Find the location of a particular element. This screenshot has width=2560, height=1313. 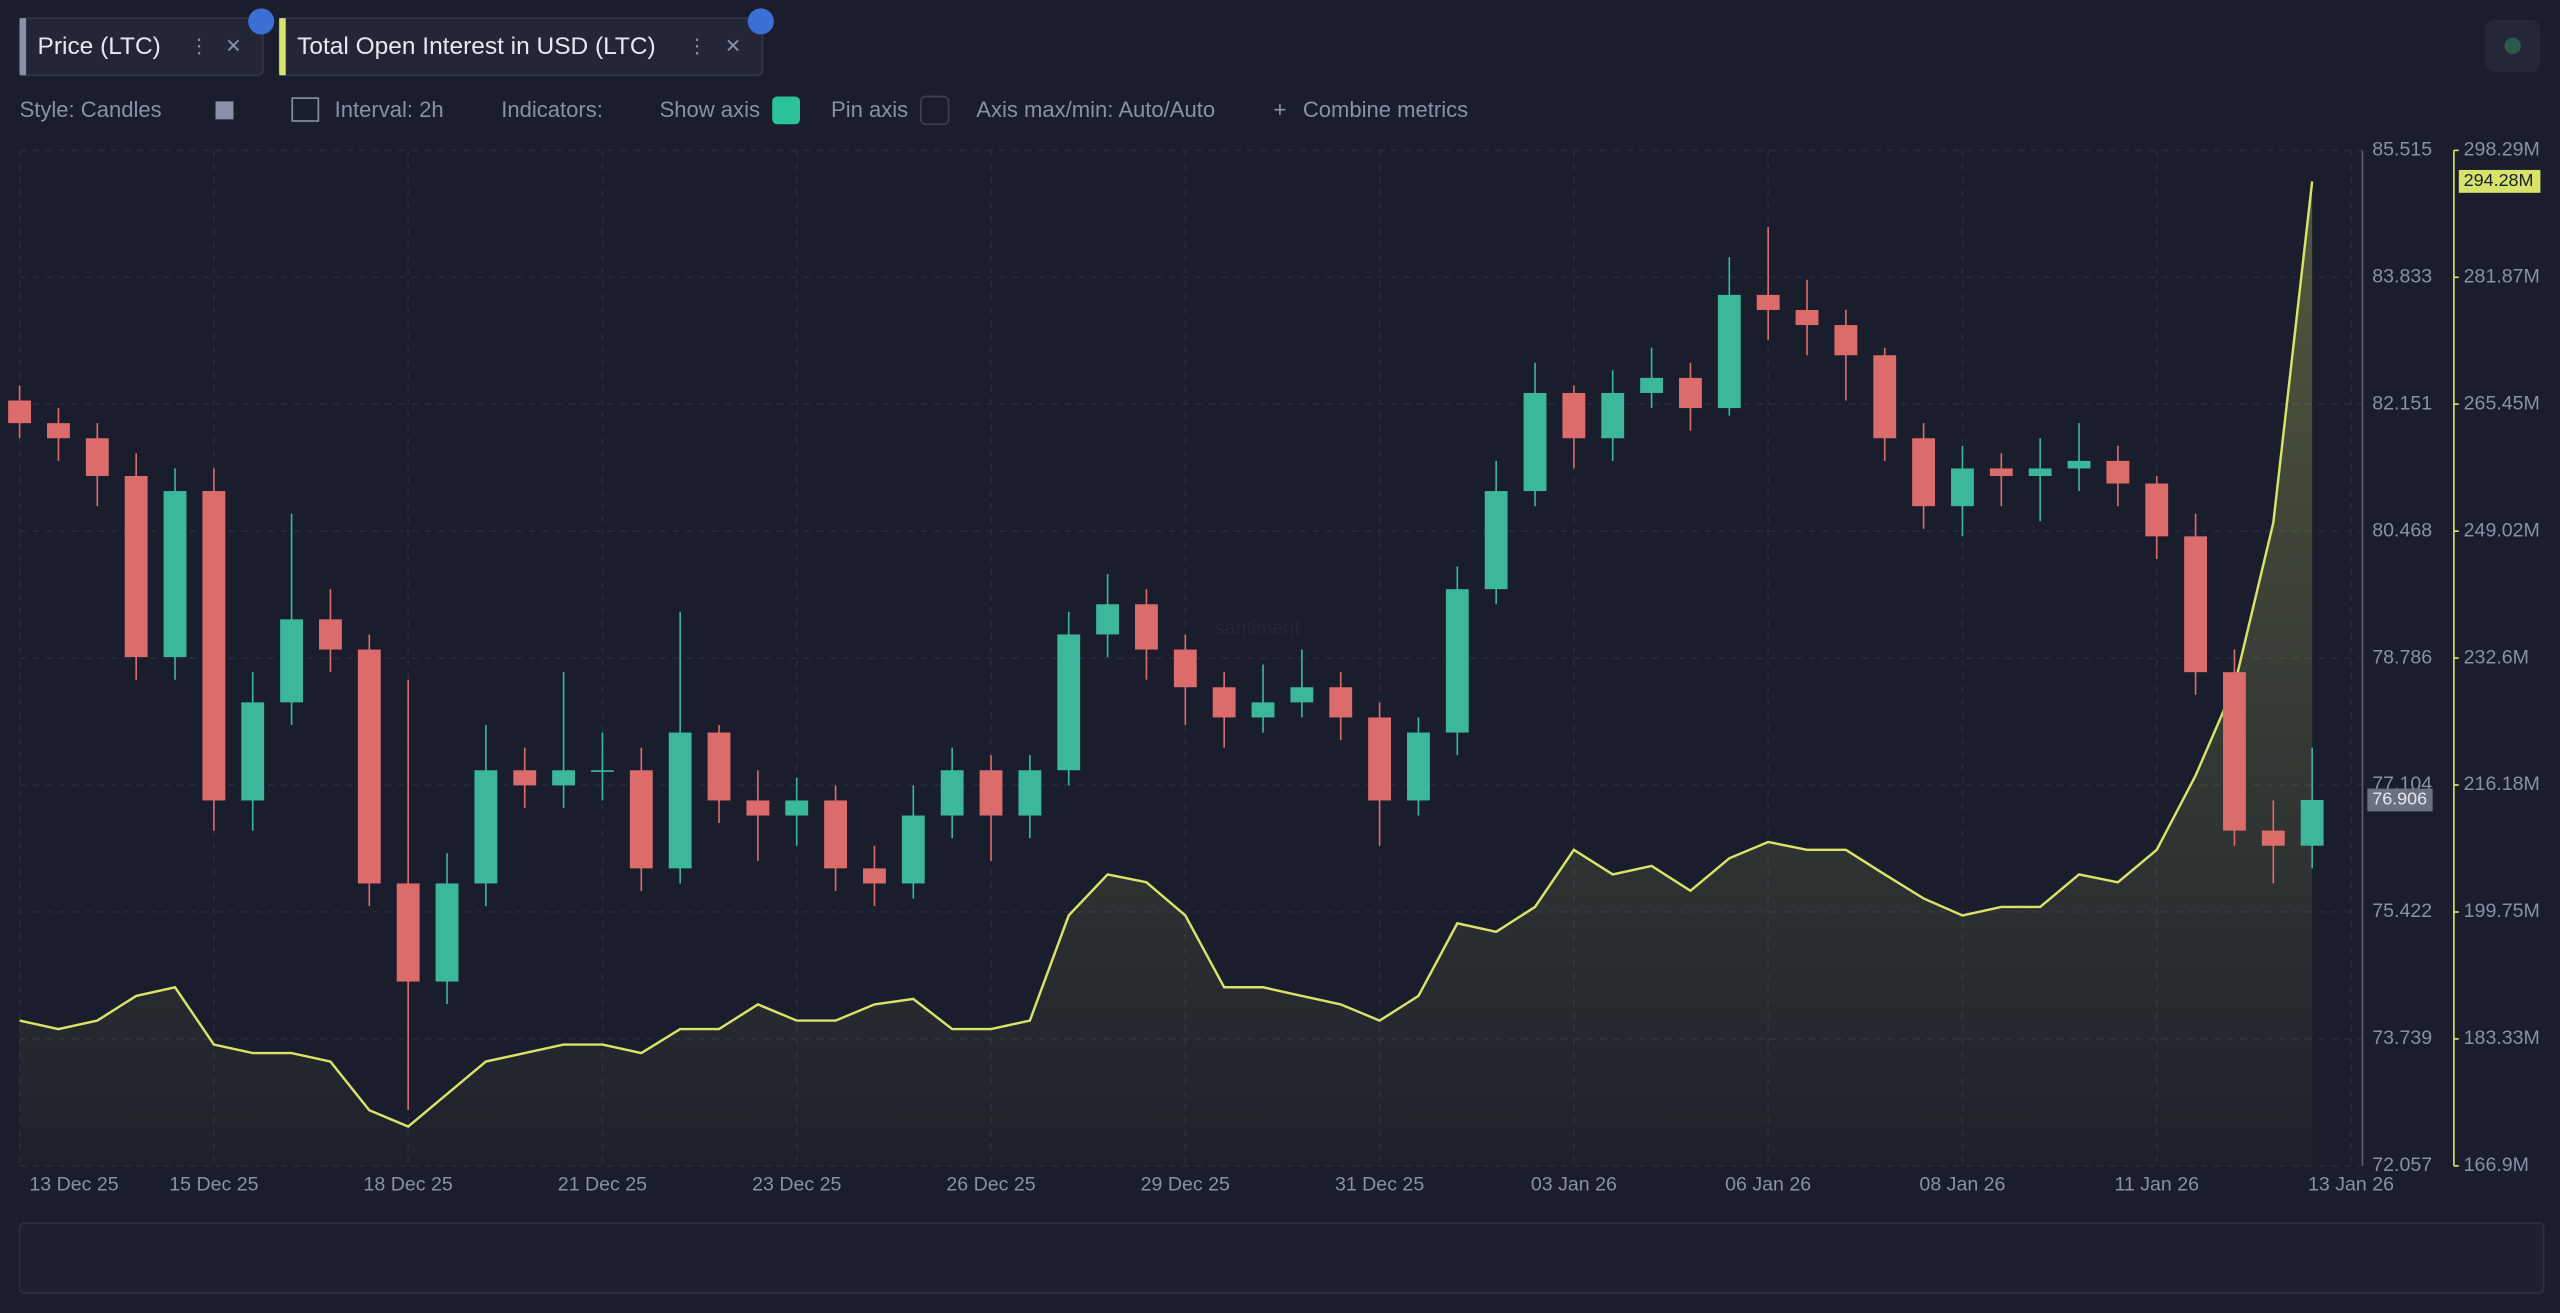

y2-tick-label: 265.45M is located at coordinates (2502, 403).